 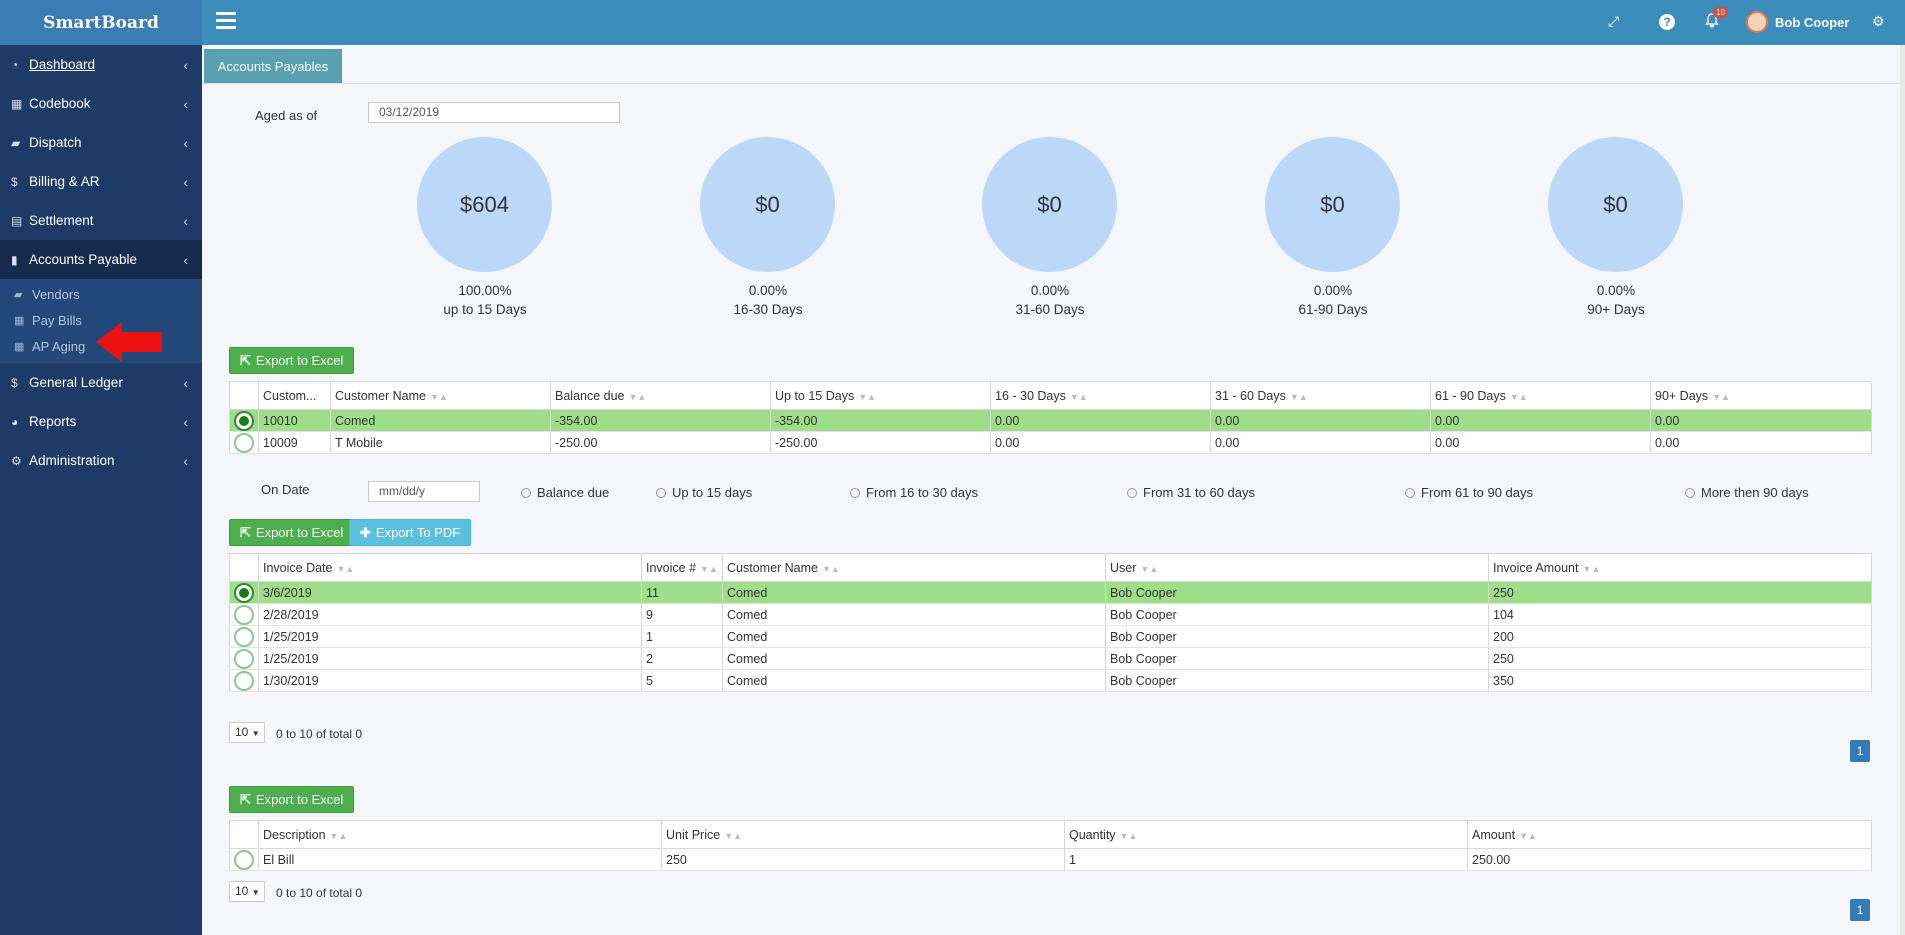 I want to click on column-header: Unit Price ▼▲, so click(x=863, y=834).